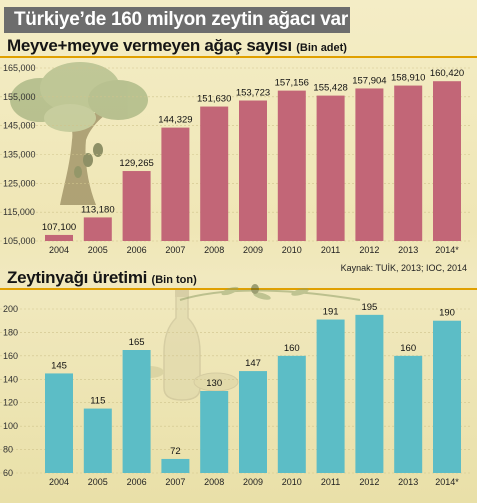 The image size is (477, 503). What do you see at coordinates (403, 268) in the screenshot?
I see `source-note: Kaynak: TUİK, 2013; IOC, 2014` at bounding box center [403, 268].